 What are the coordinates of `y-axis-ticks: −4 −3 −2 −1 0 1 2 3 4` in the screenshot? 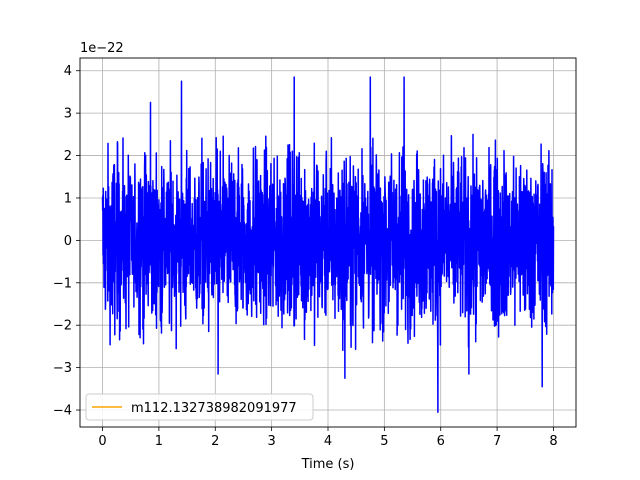 It's located at (66, 241).